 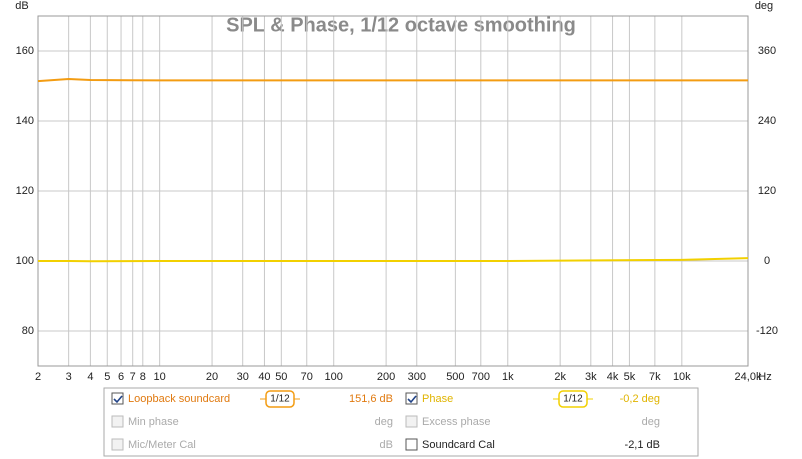 What do you see at coordinates (90, 377) in the screenshot?
I see `x-tick-label: 4` at bounding box center [90, 377].